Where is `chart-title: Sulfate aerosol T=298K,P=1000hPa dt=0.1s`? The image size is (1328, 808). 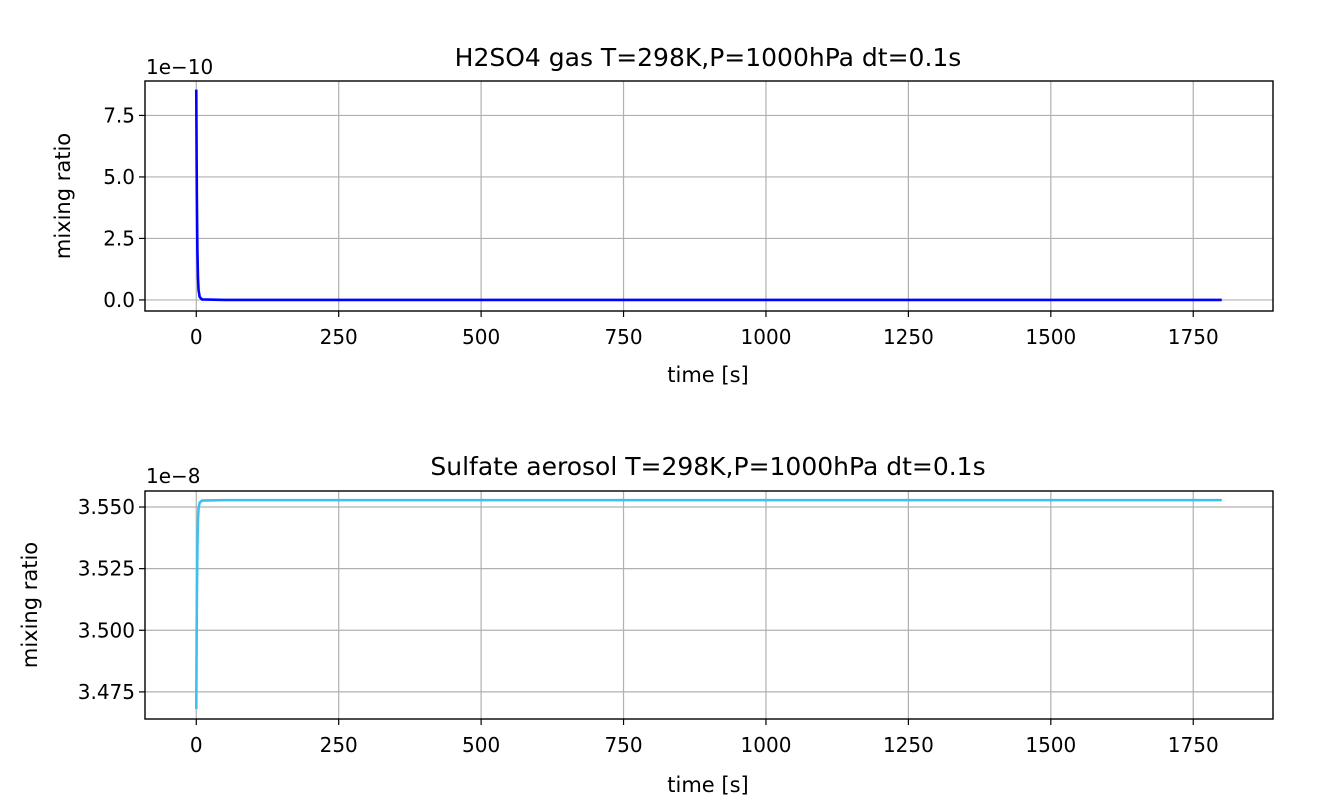 chart-title: Sulfate aerosol T=298K,P=1000hPa dt=0.1s is located at coordinates (707, 466).